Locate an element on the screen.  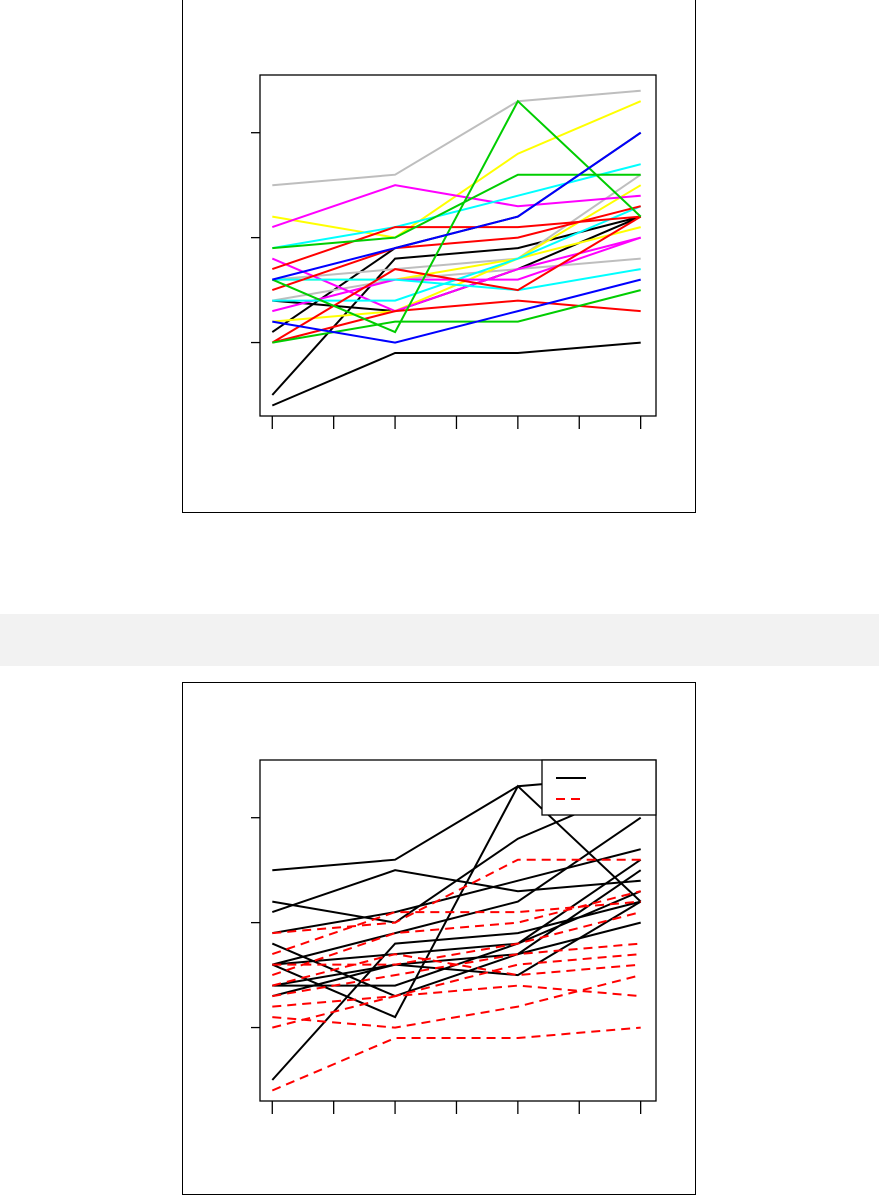
chart-by-group is located at coordinates (454, 936).